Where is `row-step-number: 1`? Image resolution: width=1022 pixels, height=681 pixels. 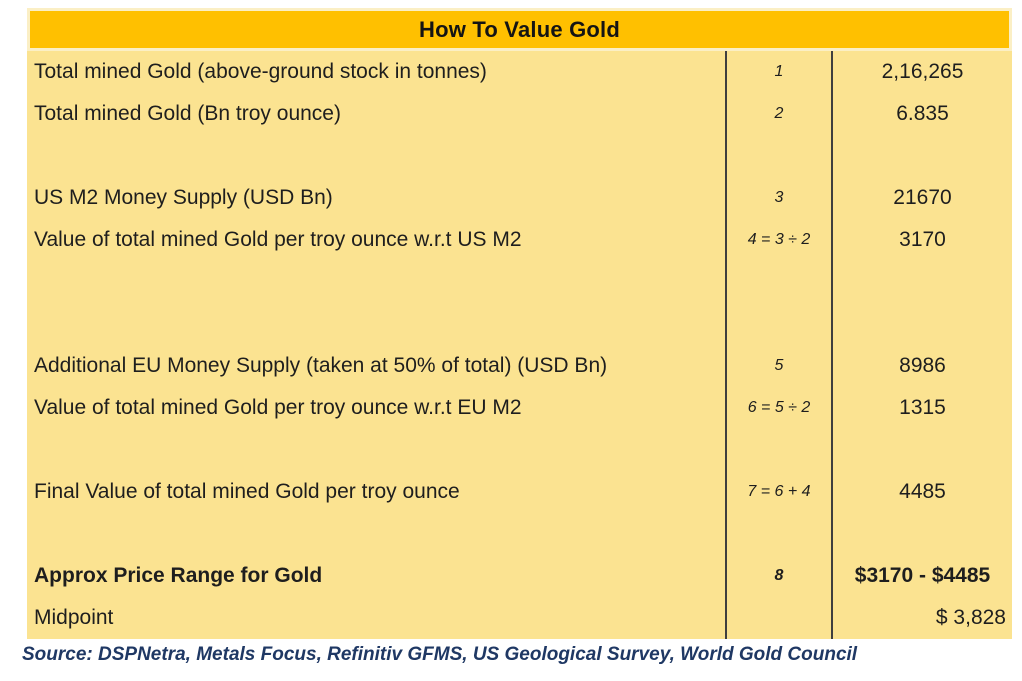
row-step-number: 1 is located at coordinates (779, 72).